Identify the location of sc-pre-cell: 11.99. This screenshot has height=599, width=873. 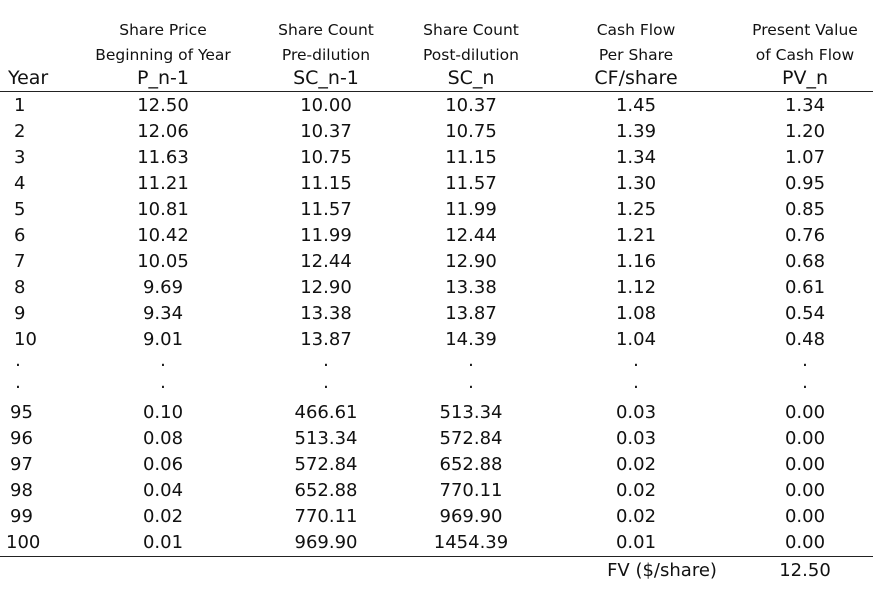
(326, 235).